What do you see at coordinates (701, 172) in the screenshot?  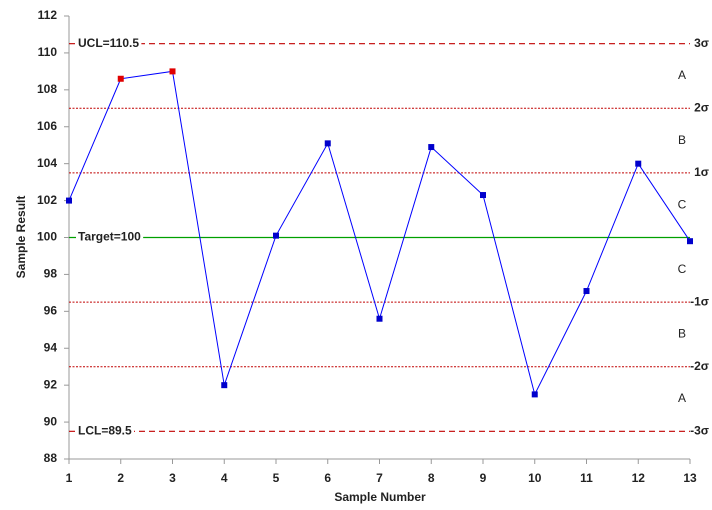 I see `sigma-label: 1σ` at bounding box center [701, 172].